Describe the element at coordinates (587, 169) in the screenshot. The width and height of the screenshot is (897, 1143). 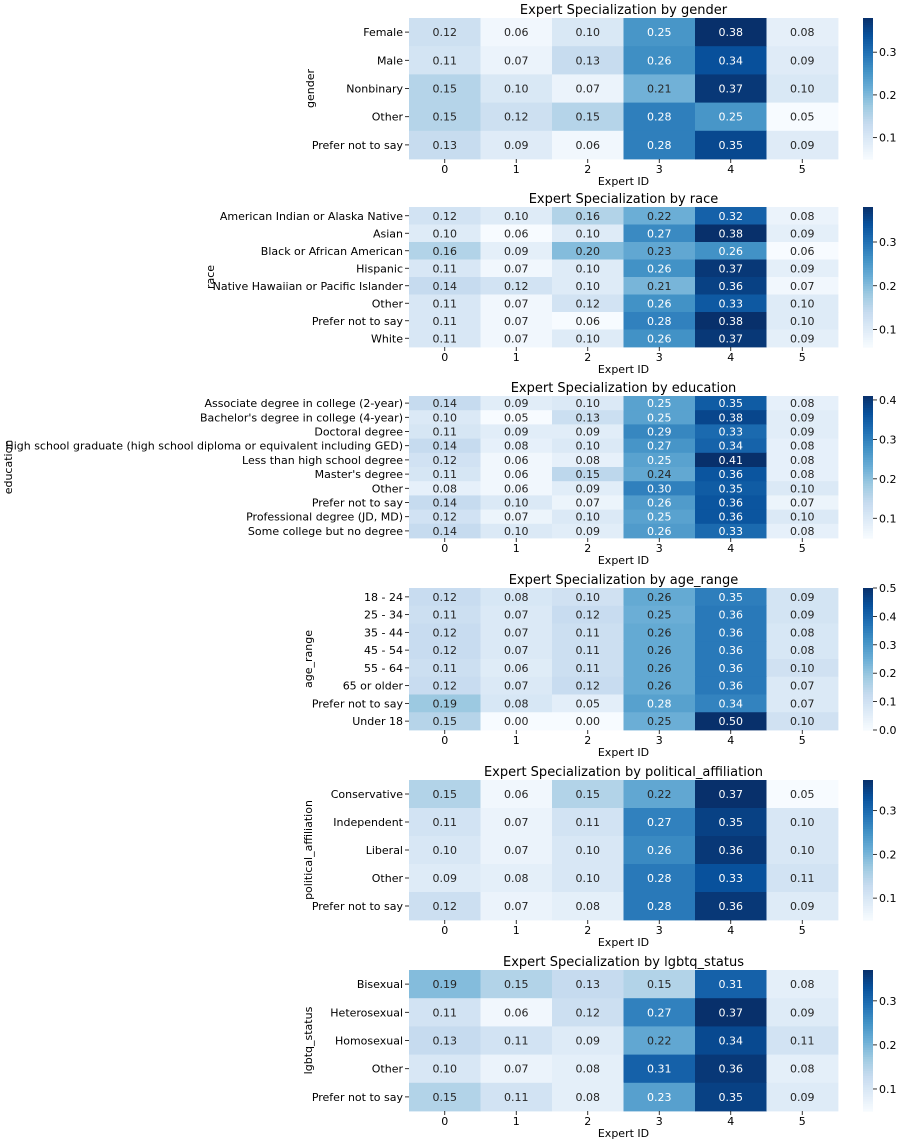
I see `x-tick-label: 2` at that location.